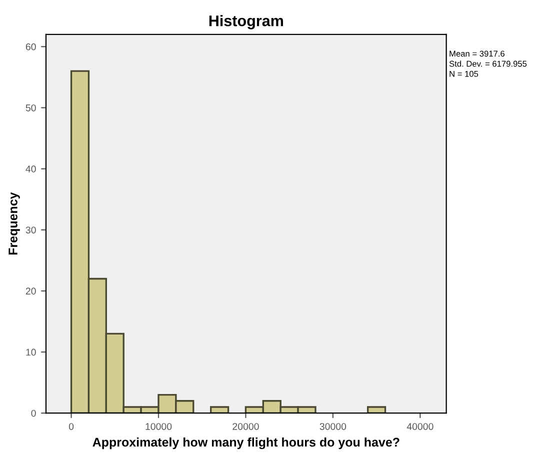  What do you see at coordinates (31, 169) in the screenshot?
I see `y-tick-label: 40` at bounding box center [31, 169].